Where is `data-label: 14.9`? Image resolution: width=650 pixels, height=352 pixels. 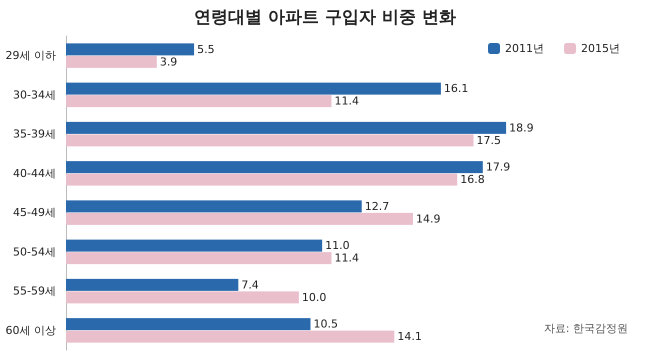
data-label: 14.9 is located at coordinates (428, 219).